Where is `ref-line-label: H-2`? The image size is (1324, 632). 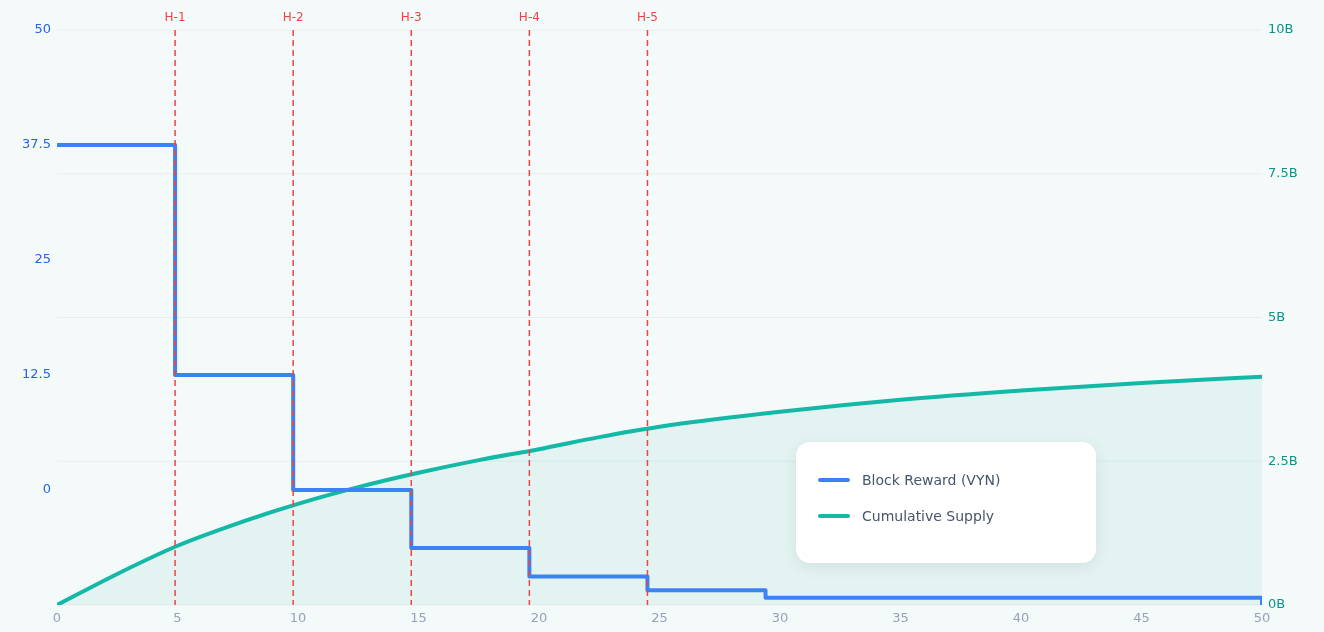
ref-line-label: H-2 is located at coordinates (293, 17).